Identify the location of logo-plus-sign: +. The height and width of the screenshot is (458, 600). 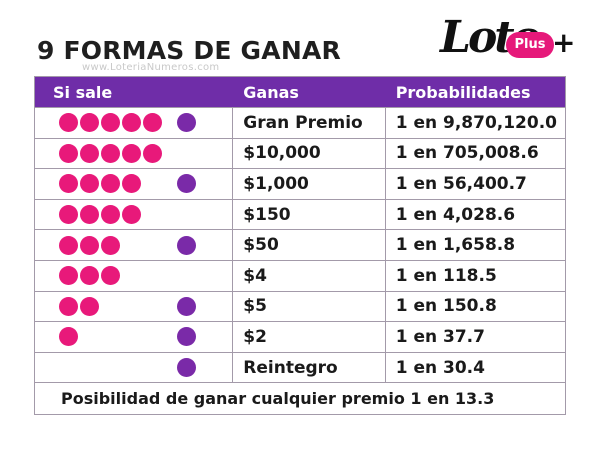
(564, 42).